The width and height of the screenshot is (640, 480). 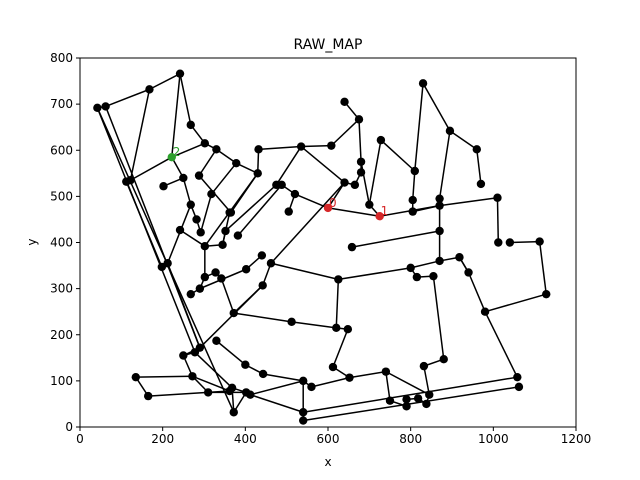 What do you see at coordinates (171, 157) in the screenshot?
I see `goal-node` at bounding box center [171, 157].